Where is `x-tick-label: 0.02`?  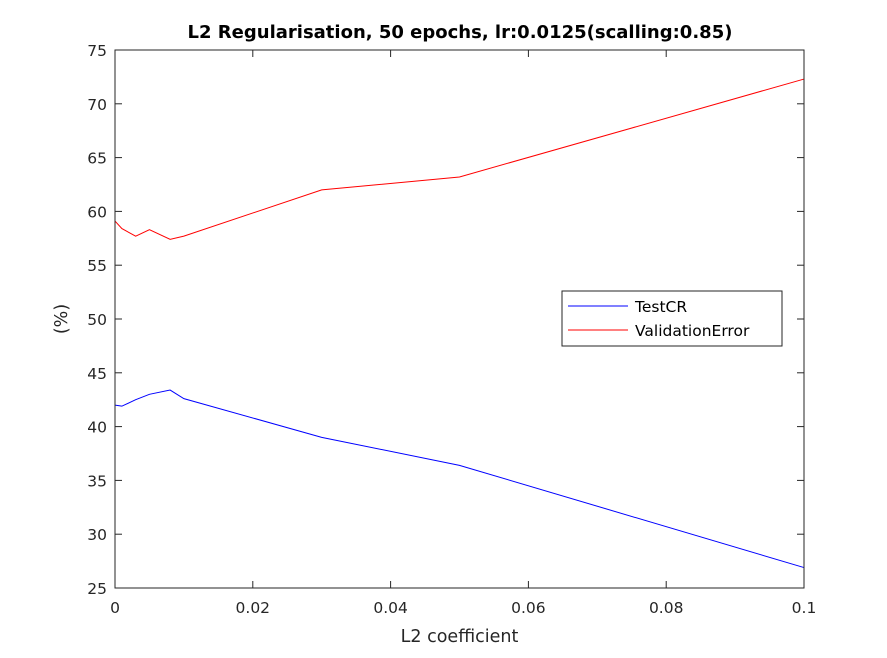 x-tick-label: 0.02 is located at coordinates (253, 608).